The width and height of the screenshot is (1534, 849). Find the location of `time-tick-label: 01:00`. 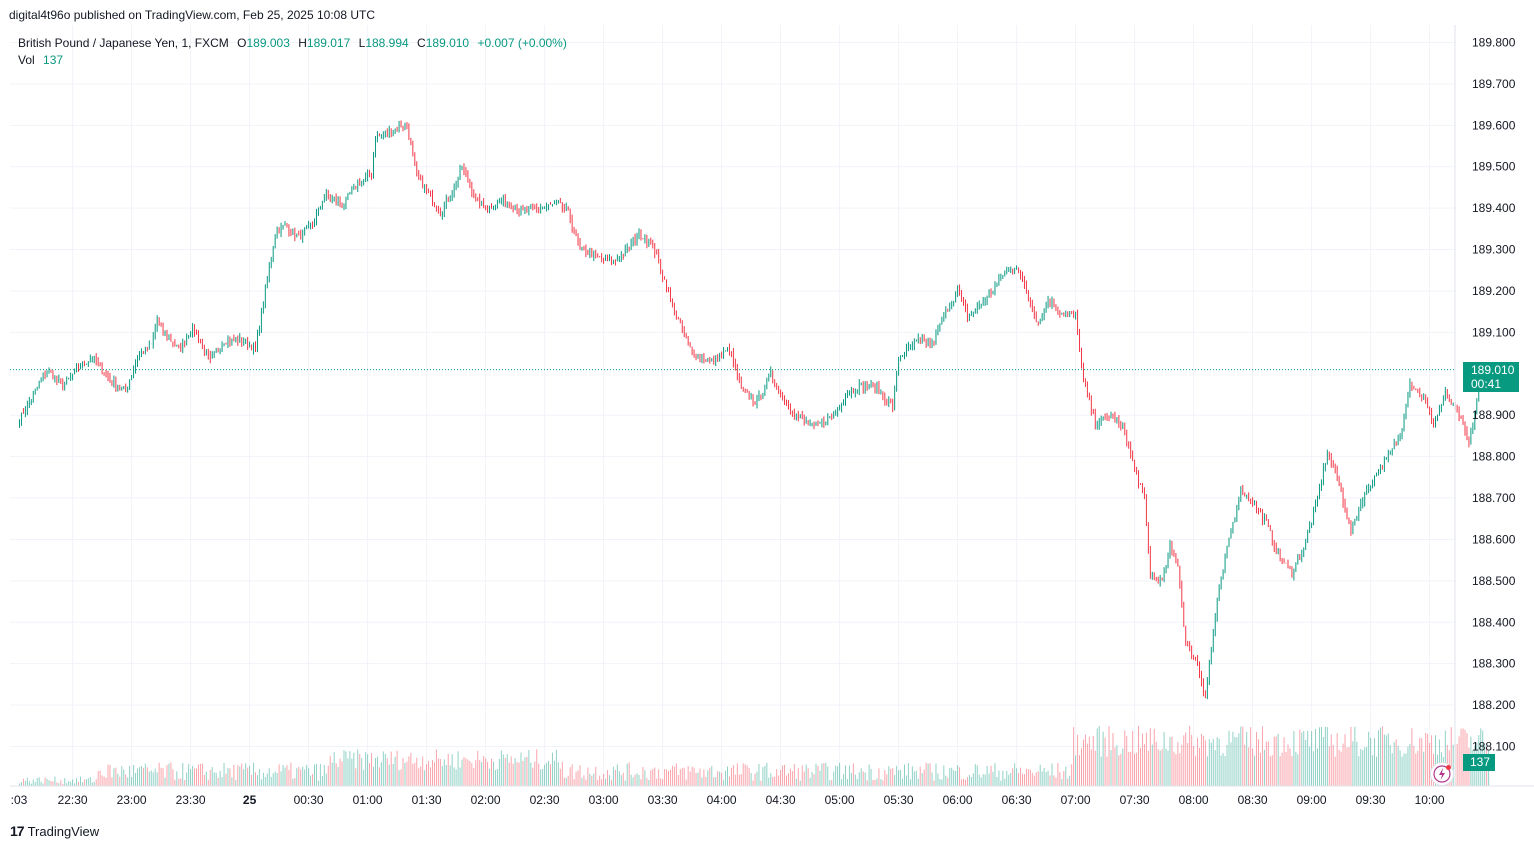

time-tick-label: 01:00 is located at coordinates (368, 800).